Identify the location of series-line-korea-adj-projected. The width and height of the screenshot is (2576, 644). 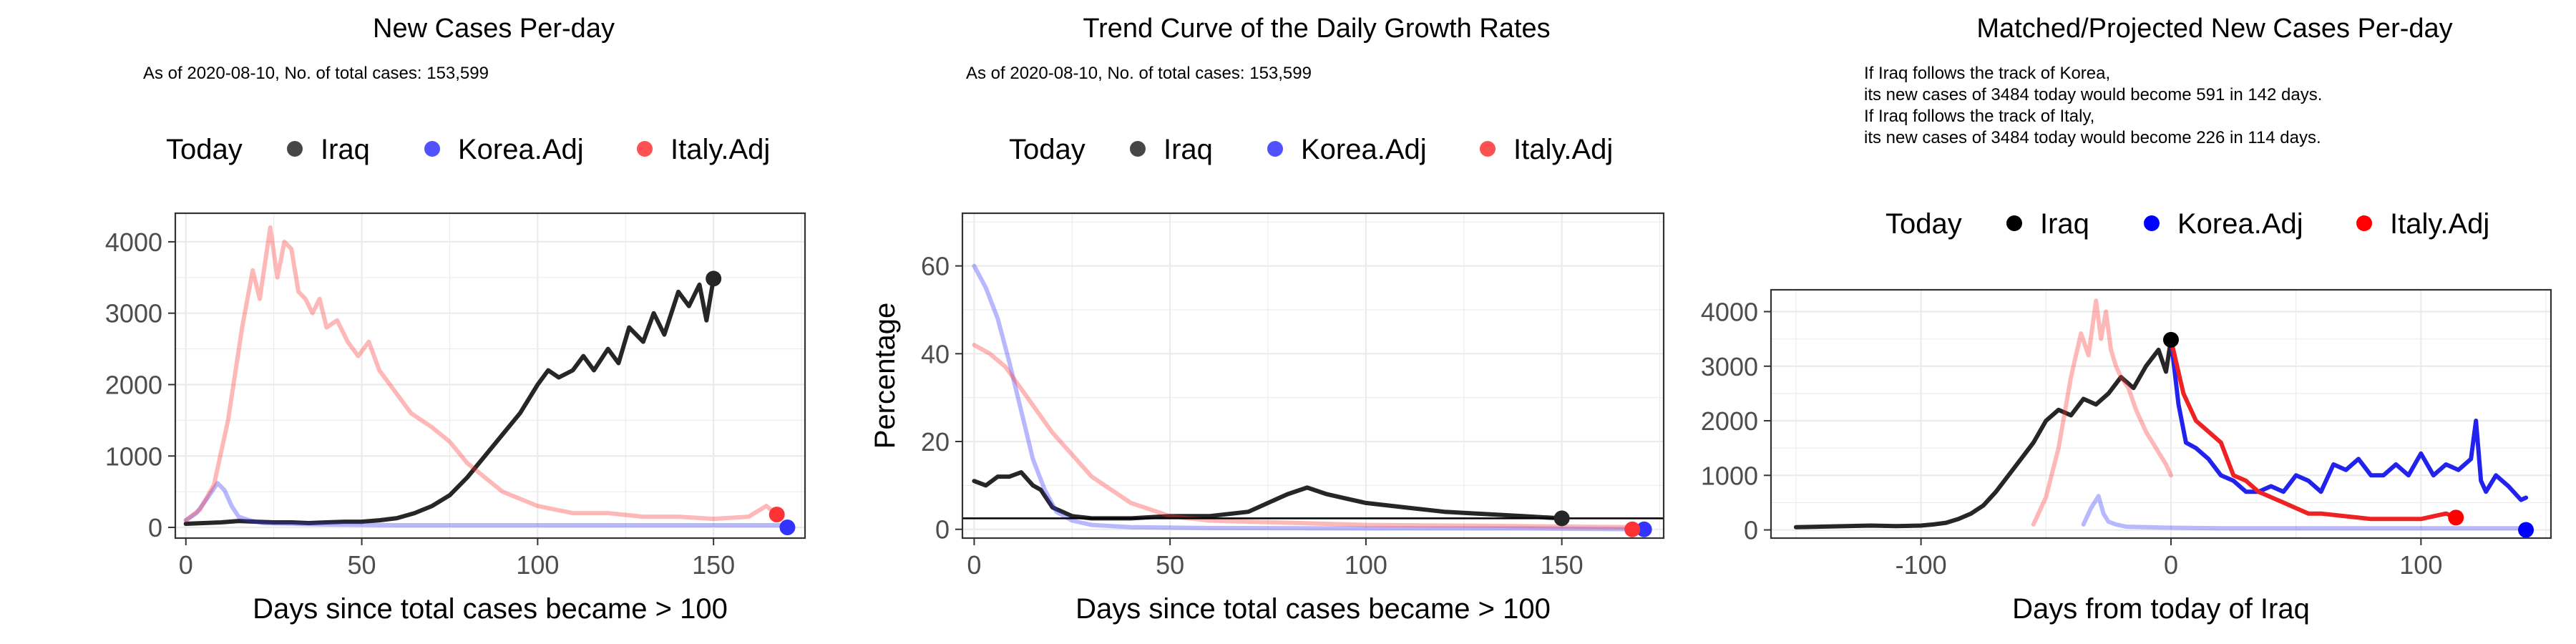
(2349, 419).